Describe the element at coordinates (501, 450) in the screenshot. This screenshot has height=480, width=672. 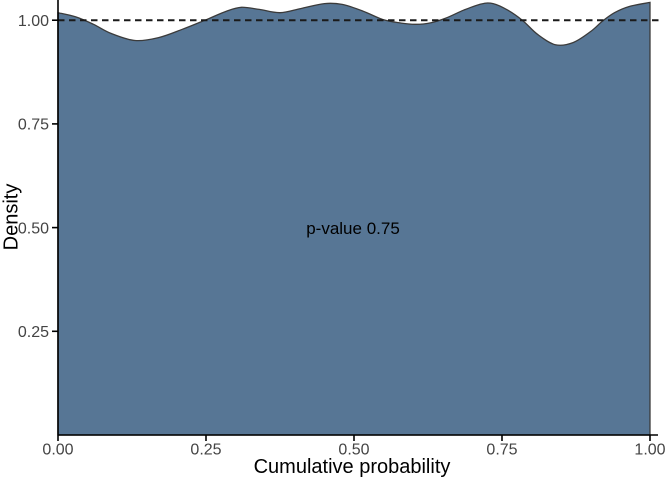
I see `x-tick-label: 0.75` at that location.